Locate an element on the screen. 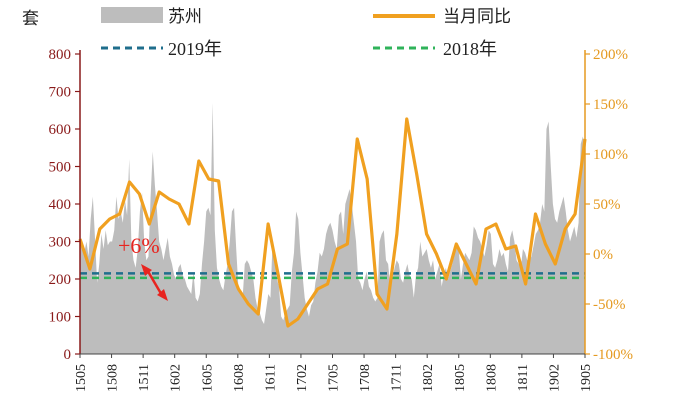  right-tick-label: -50% is located at coordinates (609, 305).